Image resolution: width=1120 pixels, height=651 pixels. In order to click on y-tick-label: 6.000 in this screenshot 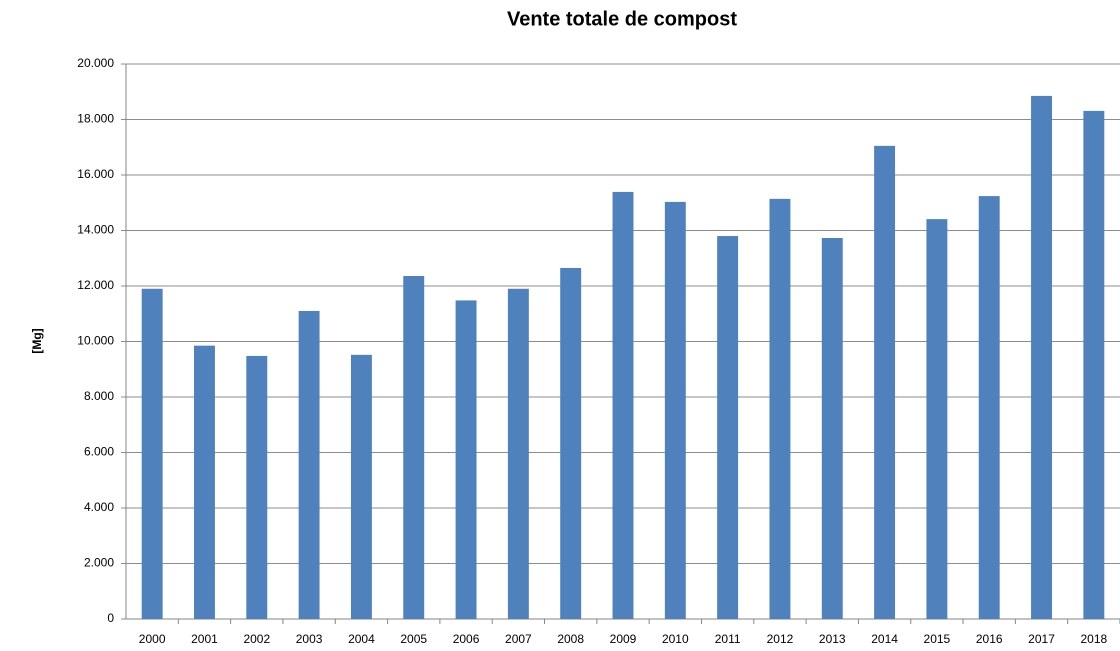, I will do `click(99, 452)`.